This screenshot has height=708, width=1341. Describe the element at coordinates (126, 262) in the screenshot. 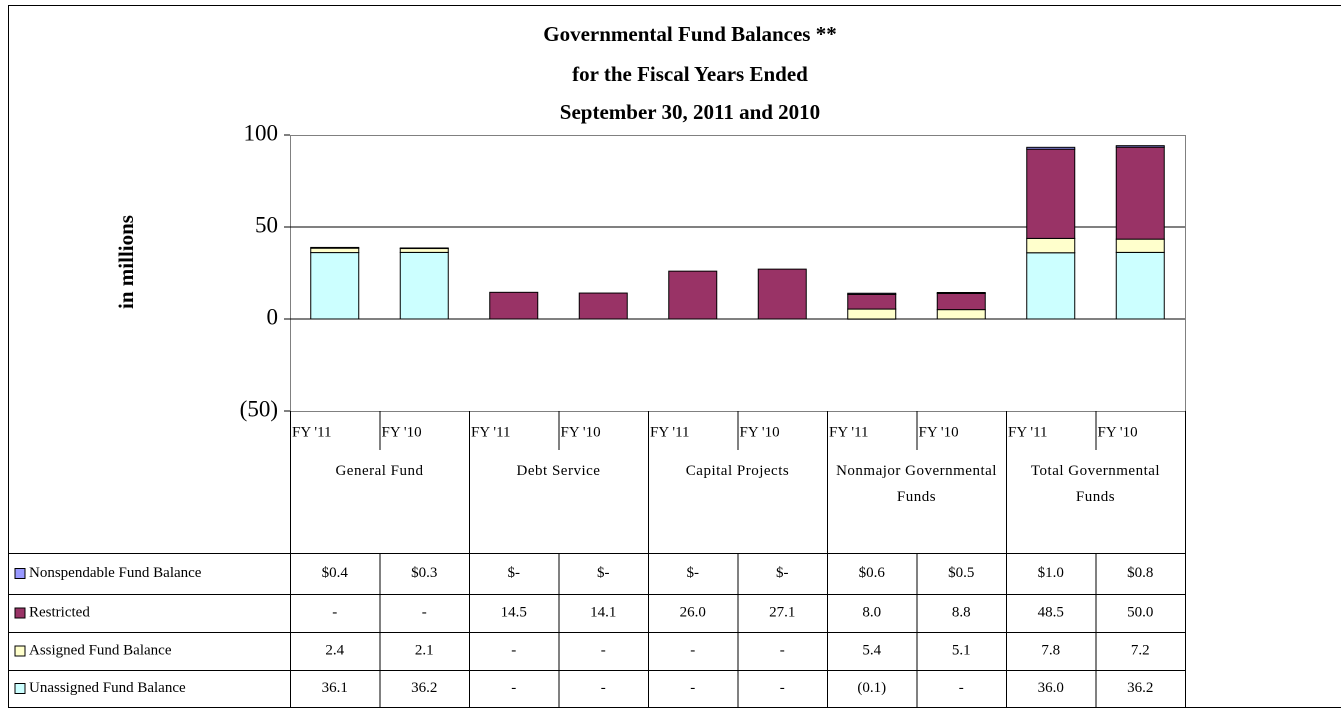

I see `y-axis-label: in millions` at that location.